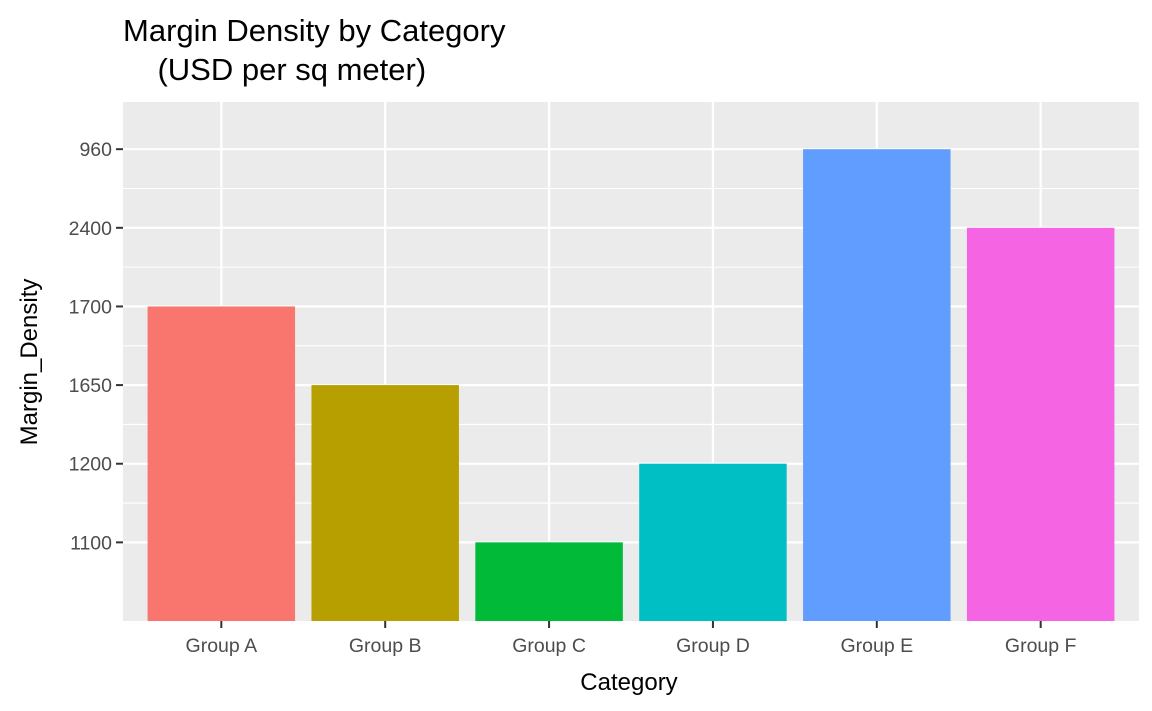  What do you see at coordinates (91, 386) in the screenshot?
I see `y-tick-label: 1650` at bounding box center [91, 386].